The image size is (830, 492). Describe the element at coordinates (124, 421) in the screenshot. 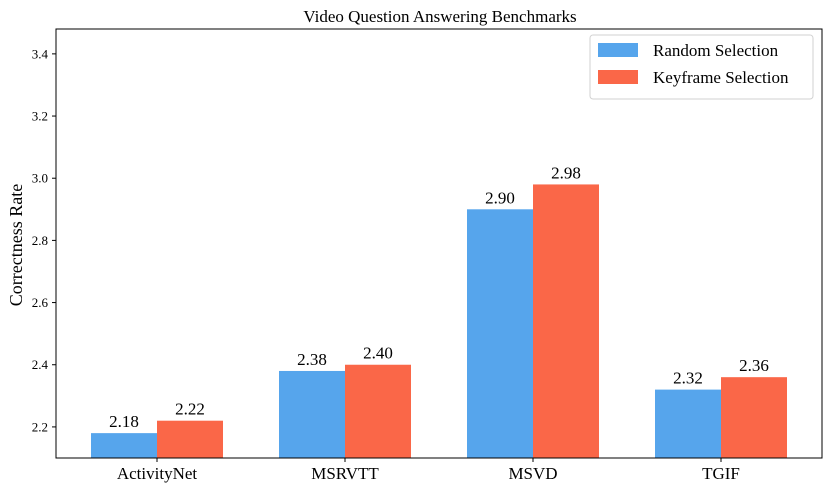

I see `data-label-activitynet-random: 2.18` at that location.